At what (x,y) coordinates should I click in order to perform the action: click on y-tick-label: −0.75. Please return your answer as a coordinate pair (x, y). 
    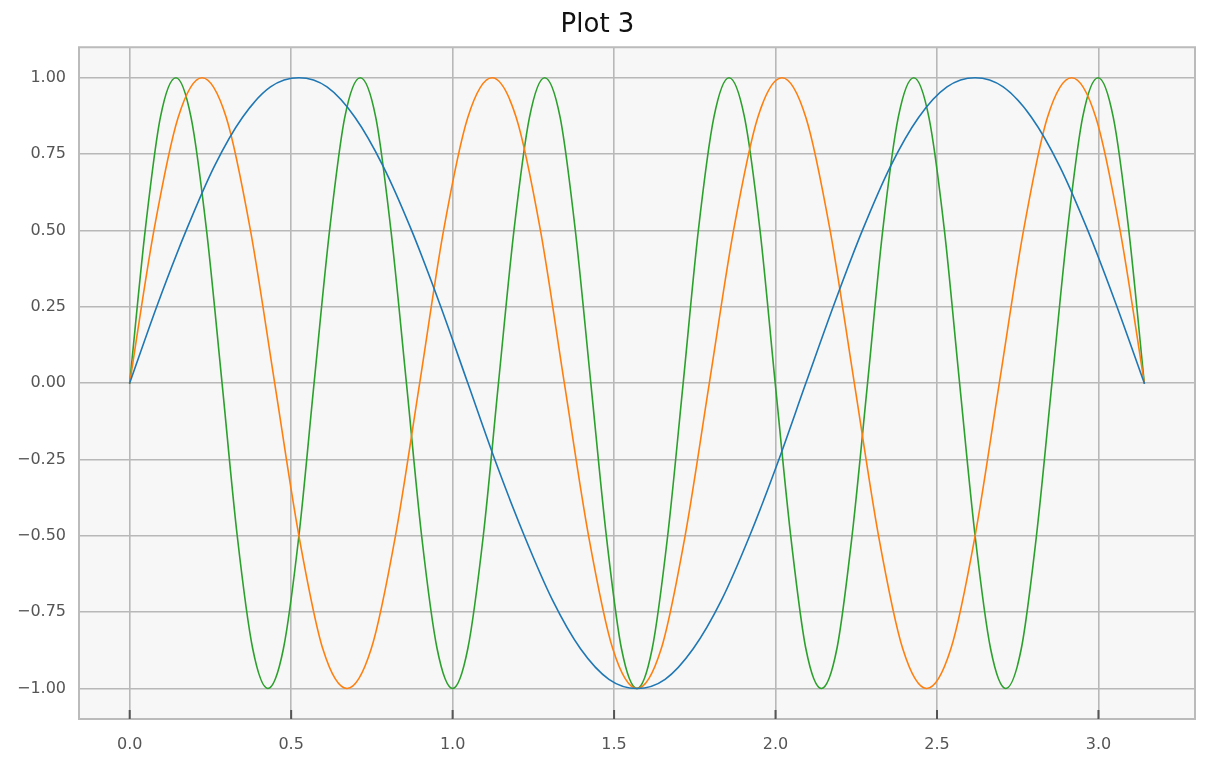
    Looking at the image, I should click on (41, 611).